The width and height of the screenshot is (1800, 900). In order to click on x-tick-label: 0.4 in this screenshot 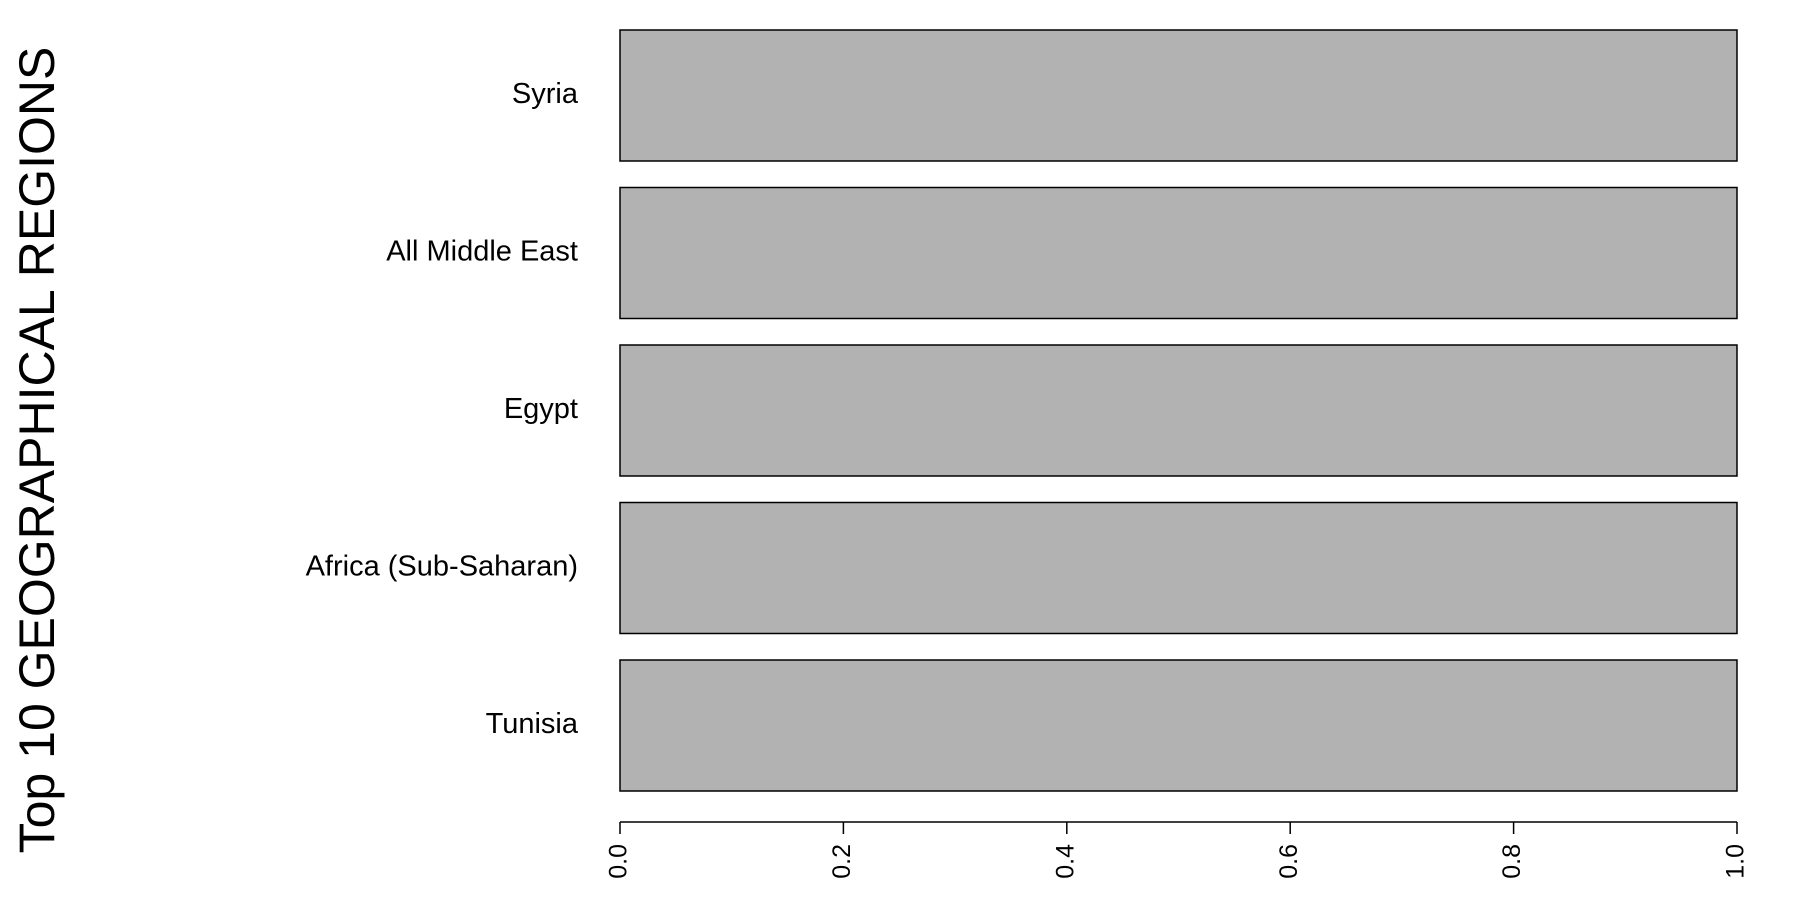, I will do `click(1065, 861)`.